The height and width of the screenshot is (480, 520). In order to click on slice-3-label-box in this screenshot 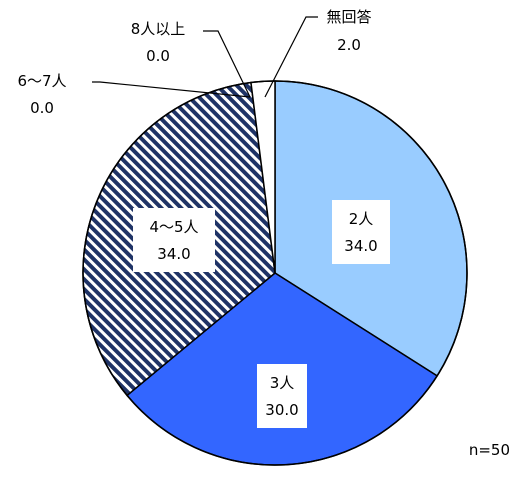, I will do `click(174, 240)`.